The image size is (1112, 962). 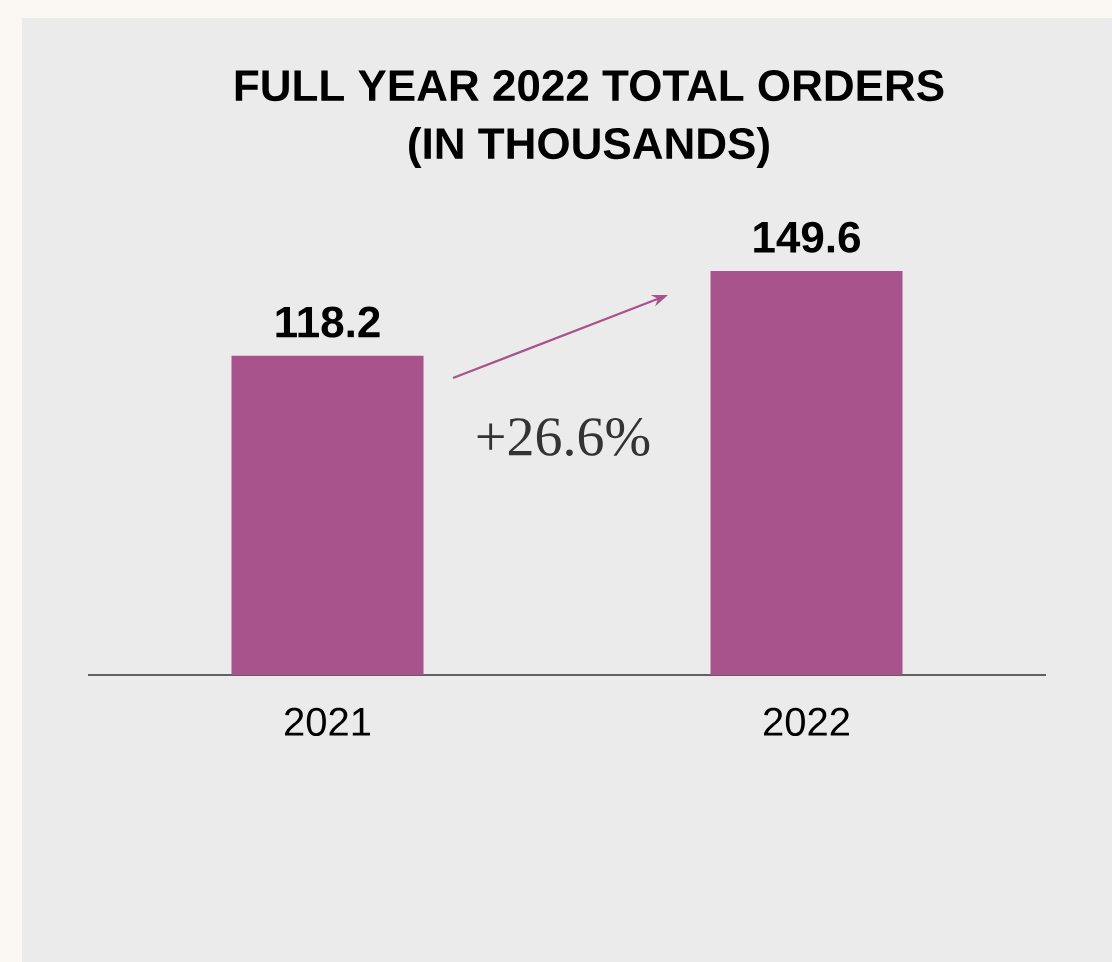 I want to click on annotation: +26.6%, so click(x=563, y=437).